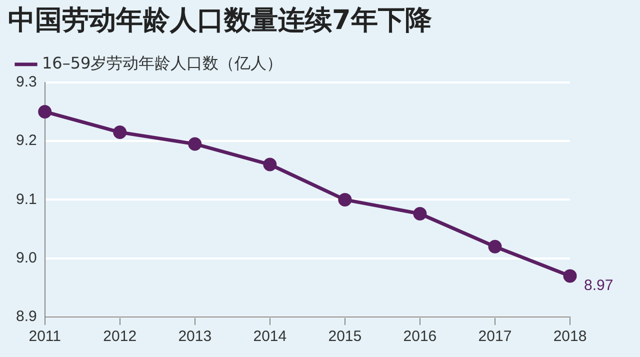 Image resolution: width=640 pixels, height=357 pixels. What do you see at coordinates (26, 199) in the screenshot?
I see `y-tick-label: 9.1` at bounding box center [26, 199].